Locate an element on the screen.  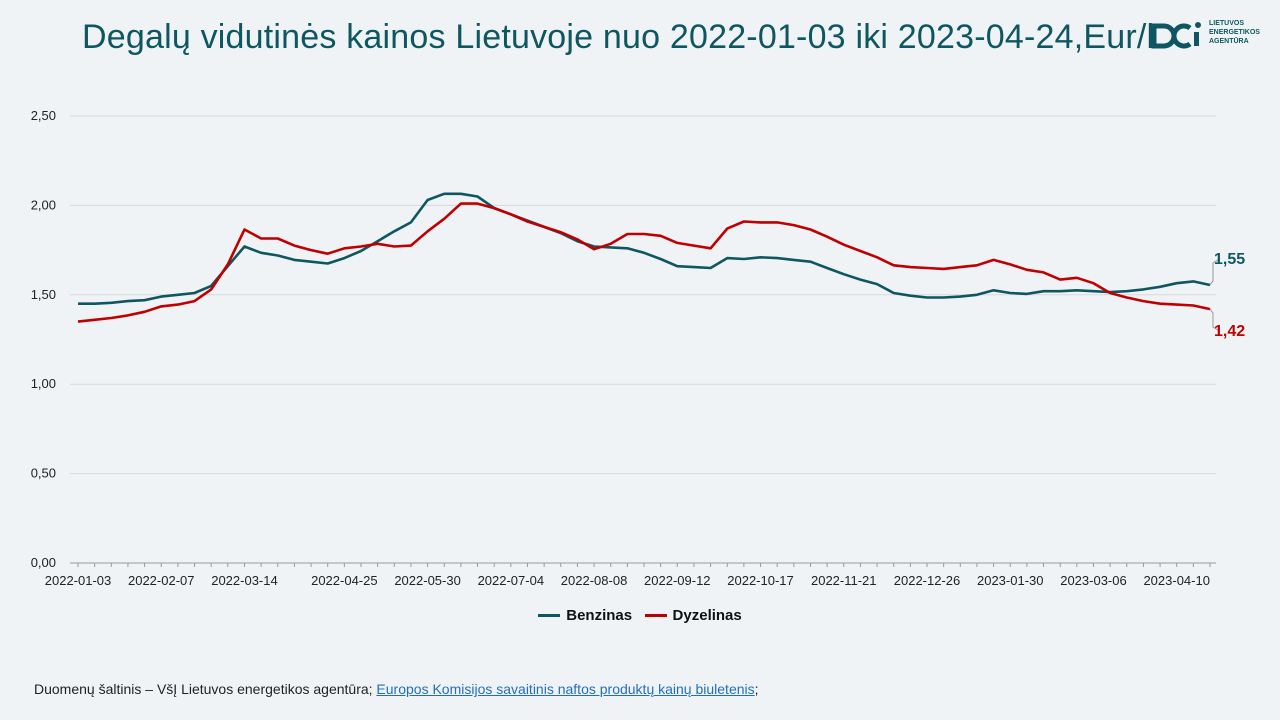
y-tick-label: 2,50 is located at coordinates (43, 115).